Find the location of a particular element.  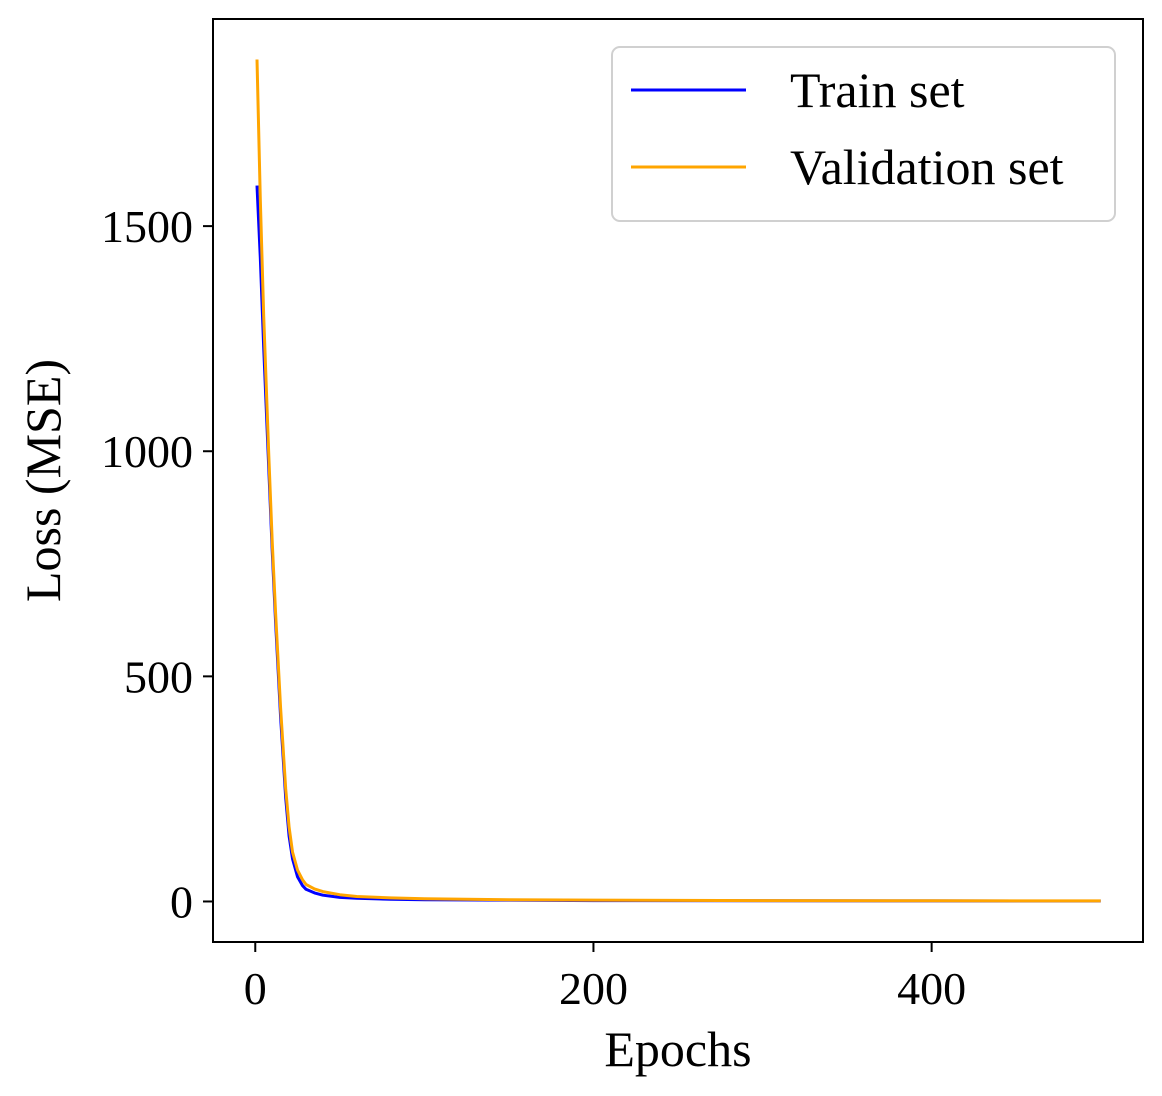

y-tick-label: 500 is located at coordinates (158, 676).